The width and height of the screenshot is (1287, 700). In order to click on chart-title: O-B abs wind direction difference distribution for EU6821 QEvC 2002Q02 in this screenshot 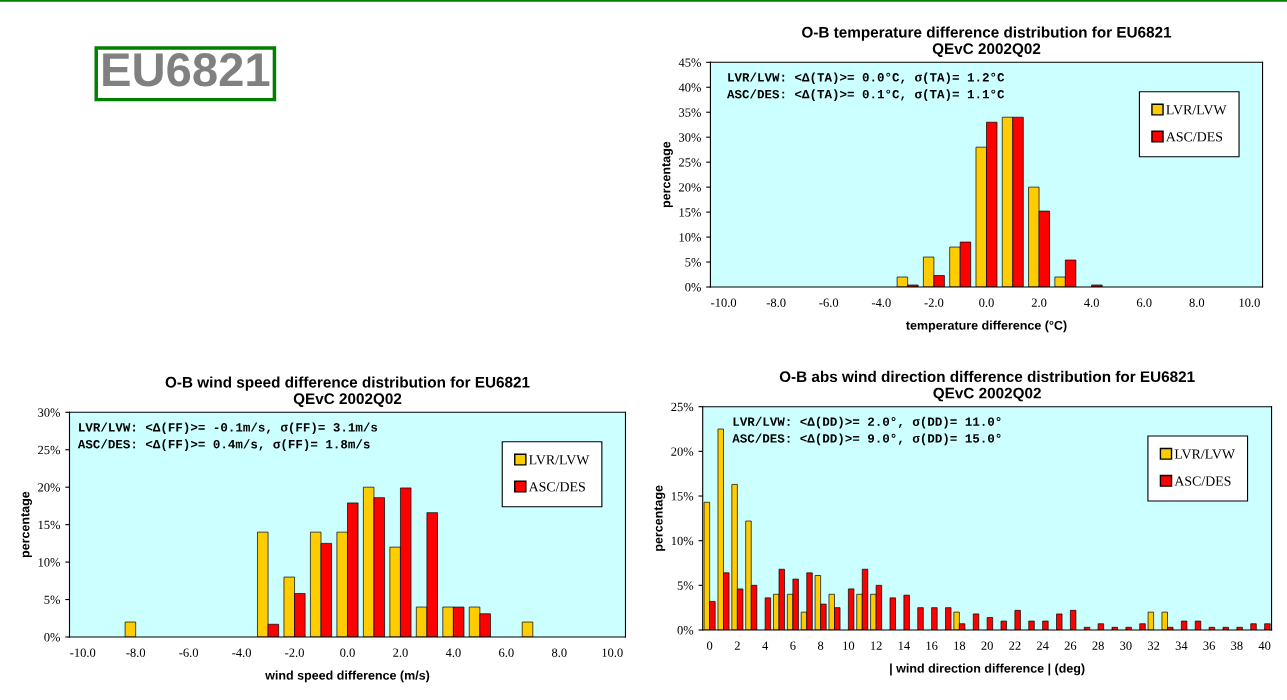, I will do `click(987, 386)`.